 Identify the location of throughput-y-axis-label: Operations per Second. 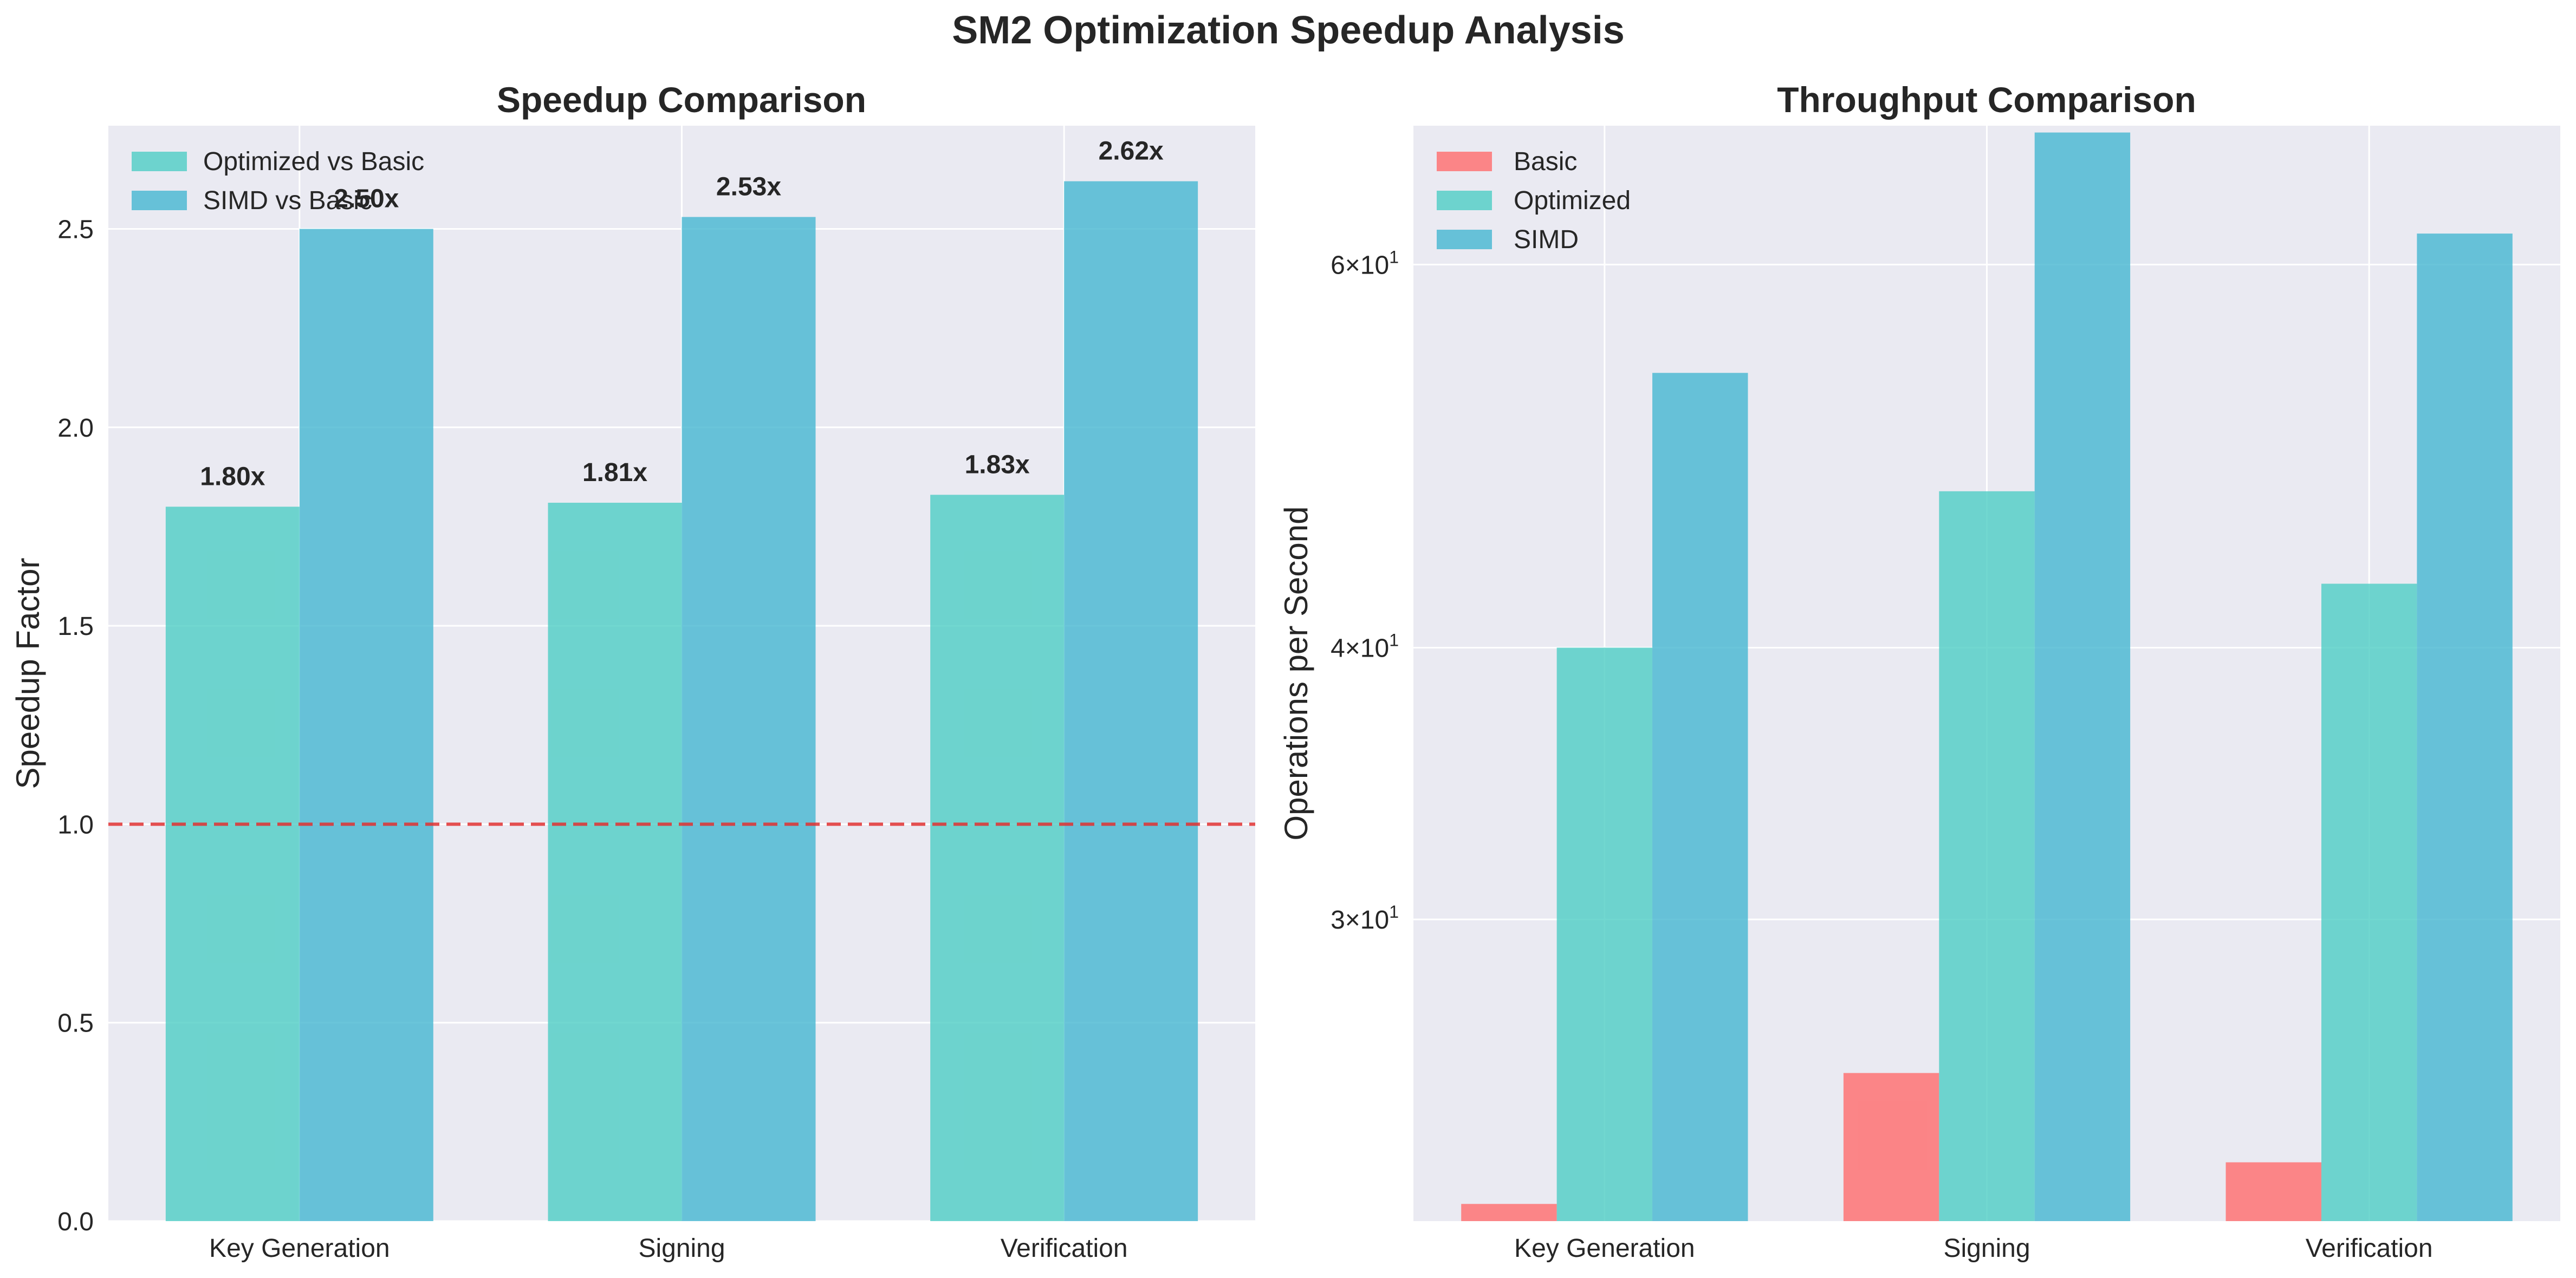
(1296, 673).